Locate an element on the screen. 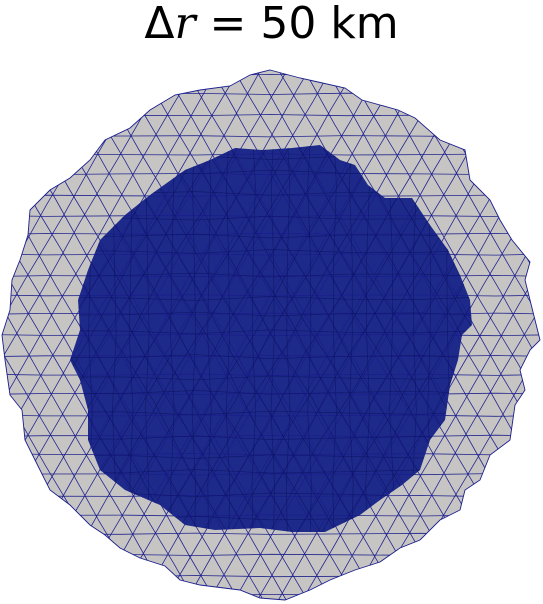  title-variable: r is located at coordinates (185, 24).